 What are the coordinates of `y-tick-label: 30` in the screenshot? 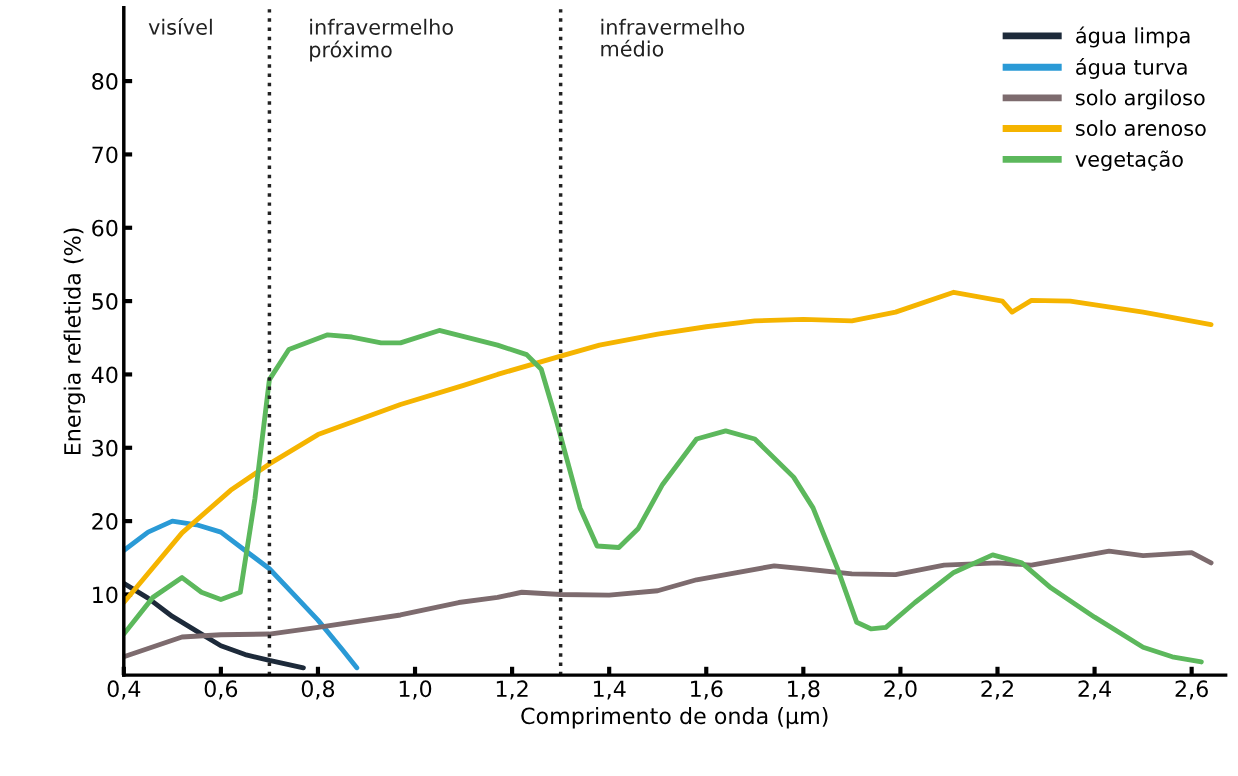 It's located at (105, 448).